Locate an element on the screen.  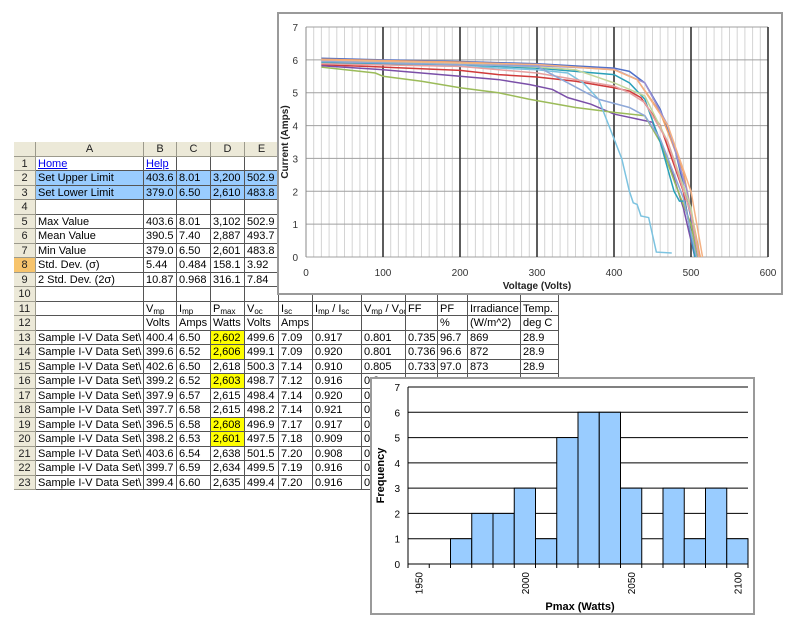
cell-c18: 6.58 is located at coordinates (194, 410).